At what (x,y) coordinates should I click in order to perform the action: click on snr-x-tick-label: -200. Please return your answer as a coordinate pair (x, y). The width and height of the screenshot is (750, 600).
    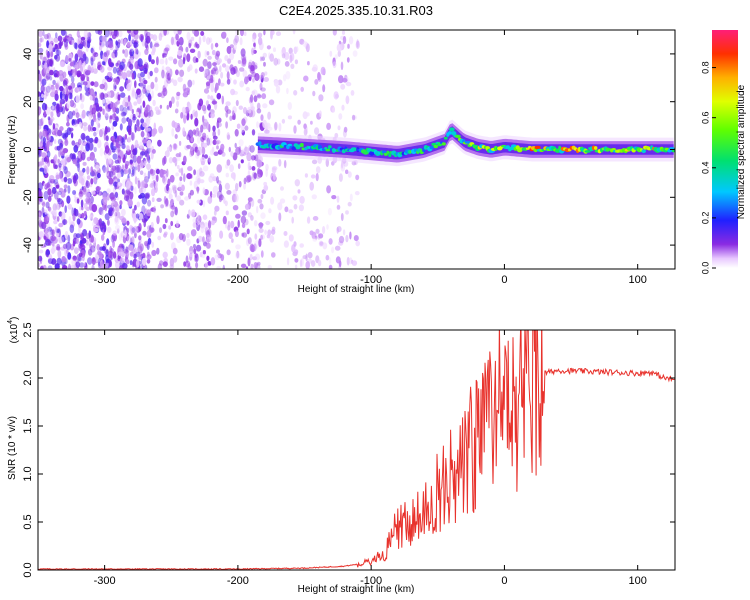
    Looking at the image, I should click on (238, 581).